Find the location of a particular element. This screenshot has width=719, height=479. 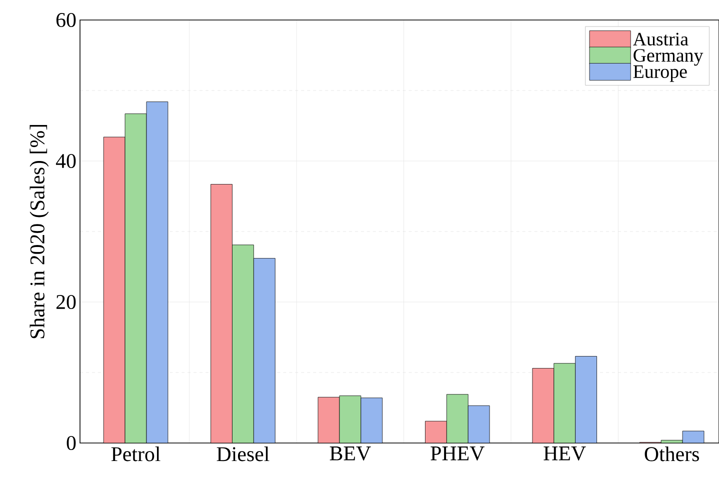

legend-label: Austria is located at coordinates (660, 39).